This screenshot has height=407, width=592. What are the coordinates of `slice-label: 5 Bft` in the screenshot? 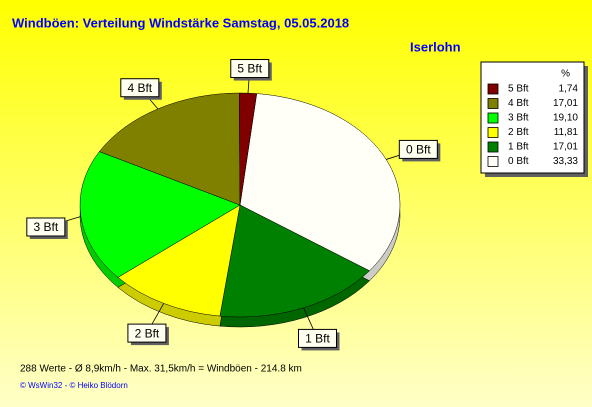 It's located at (249, 69).